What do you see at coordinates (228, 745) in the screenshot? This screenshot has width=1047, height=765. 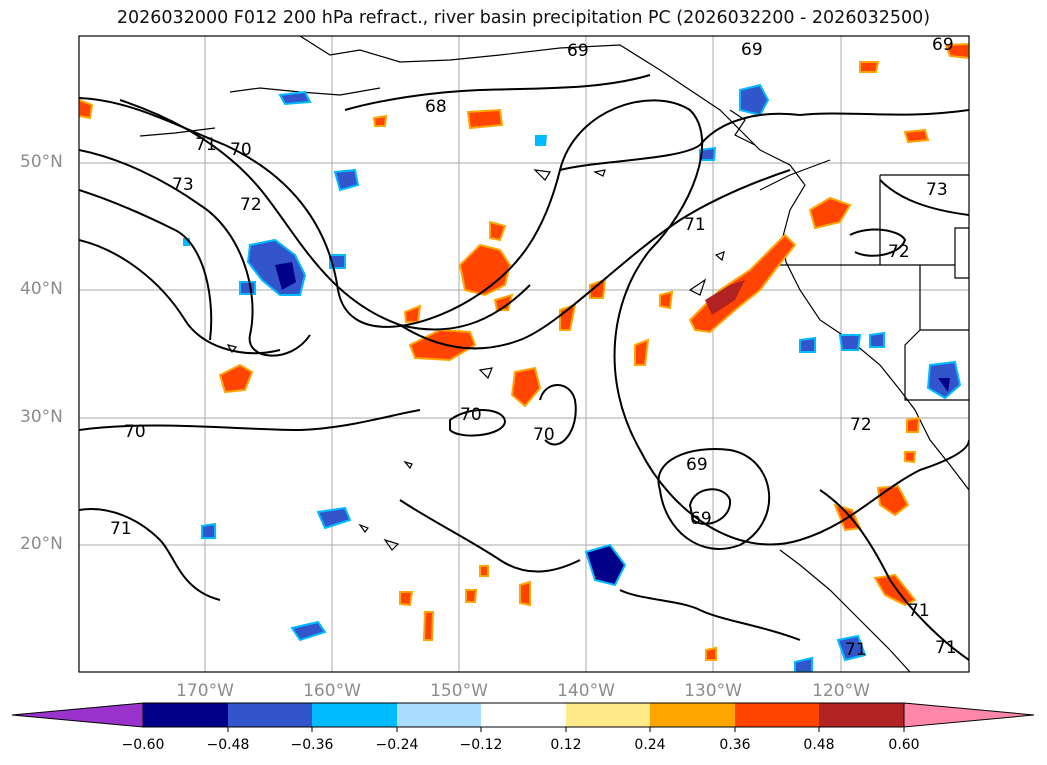 I see `colorbar-tick-label: −0.48` at bounding box center [228, 745].